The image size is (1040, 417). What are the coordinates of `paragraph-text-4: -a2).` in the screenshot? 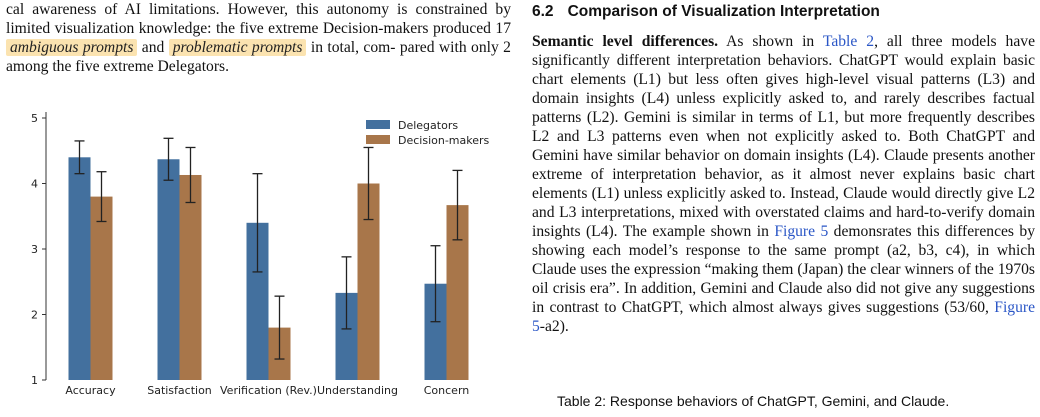 It's located at (554, 326).